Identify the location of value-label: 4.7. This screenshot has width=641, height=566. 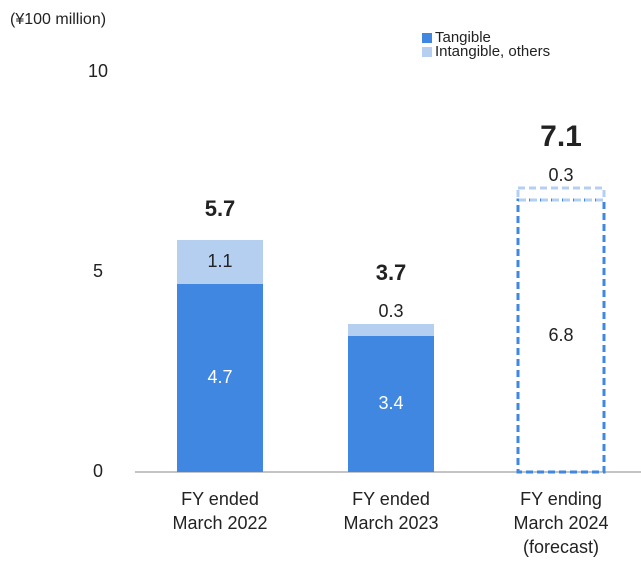
(219, 377).